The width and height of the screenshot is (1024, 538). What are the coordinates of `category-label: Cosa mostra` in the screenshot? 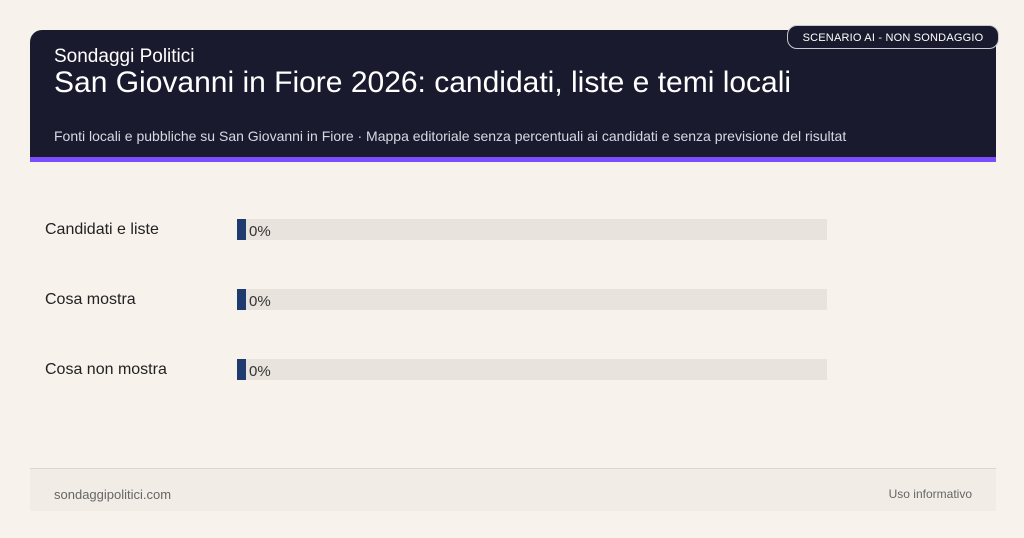 It's located at (90, 299).